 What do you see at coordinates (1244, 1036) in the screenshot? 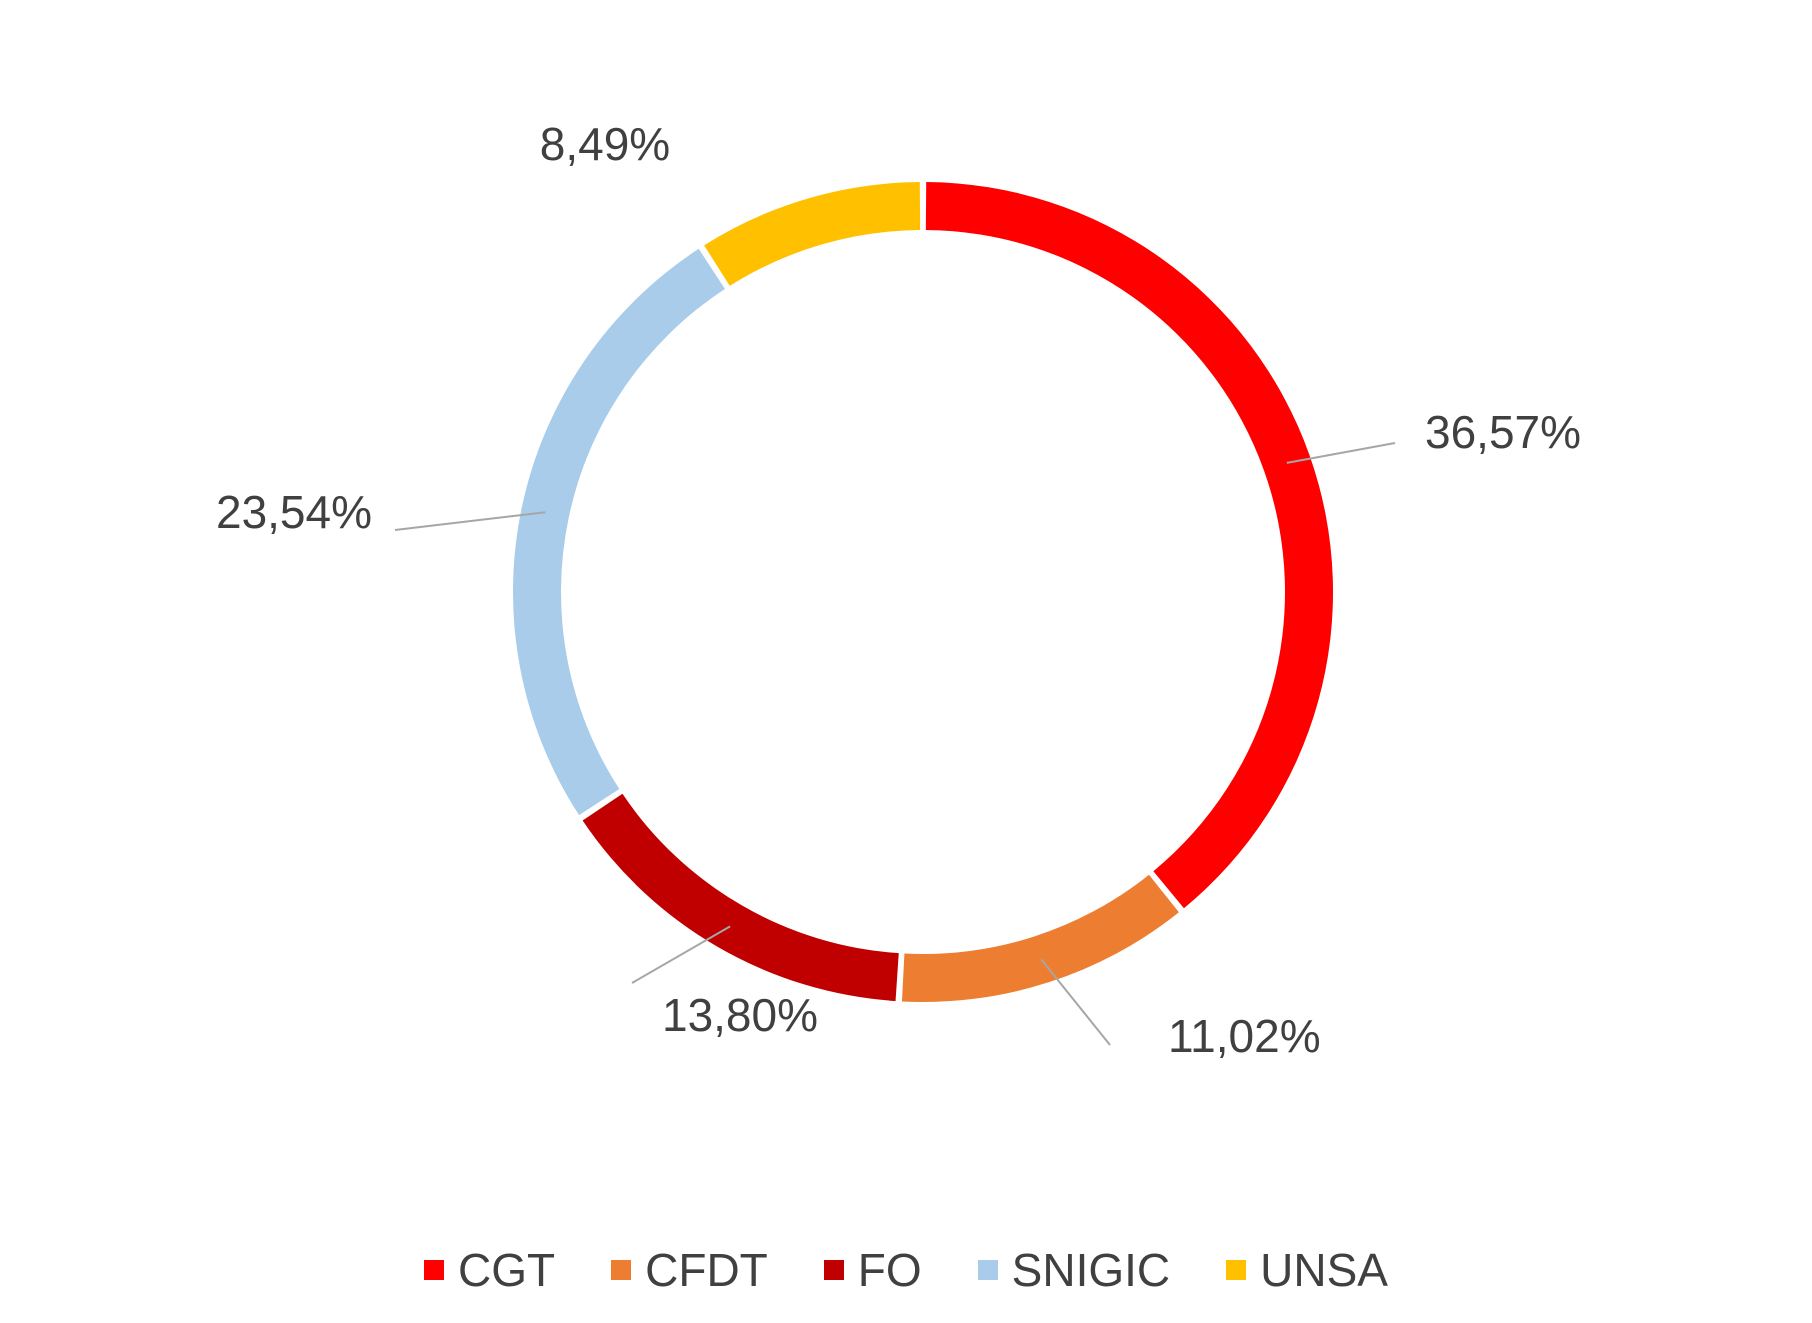
I see `data-label-cfdt: 11,02%` at bounding box center [1244, 1036].